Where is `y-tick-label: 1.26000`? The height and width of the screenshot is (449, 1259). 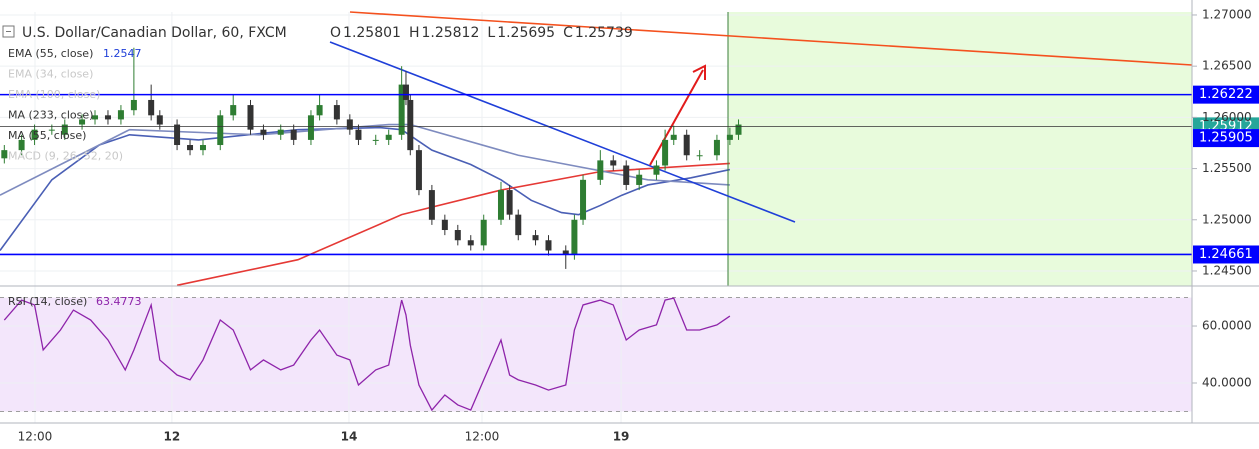 y-tick-label: 1.26000 is located at coordinates (1227, 117).